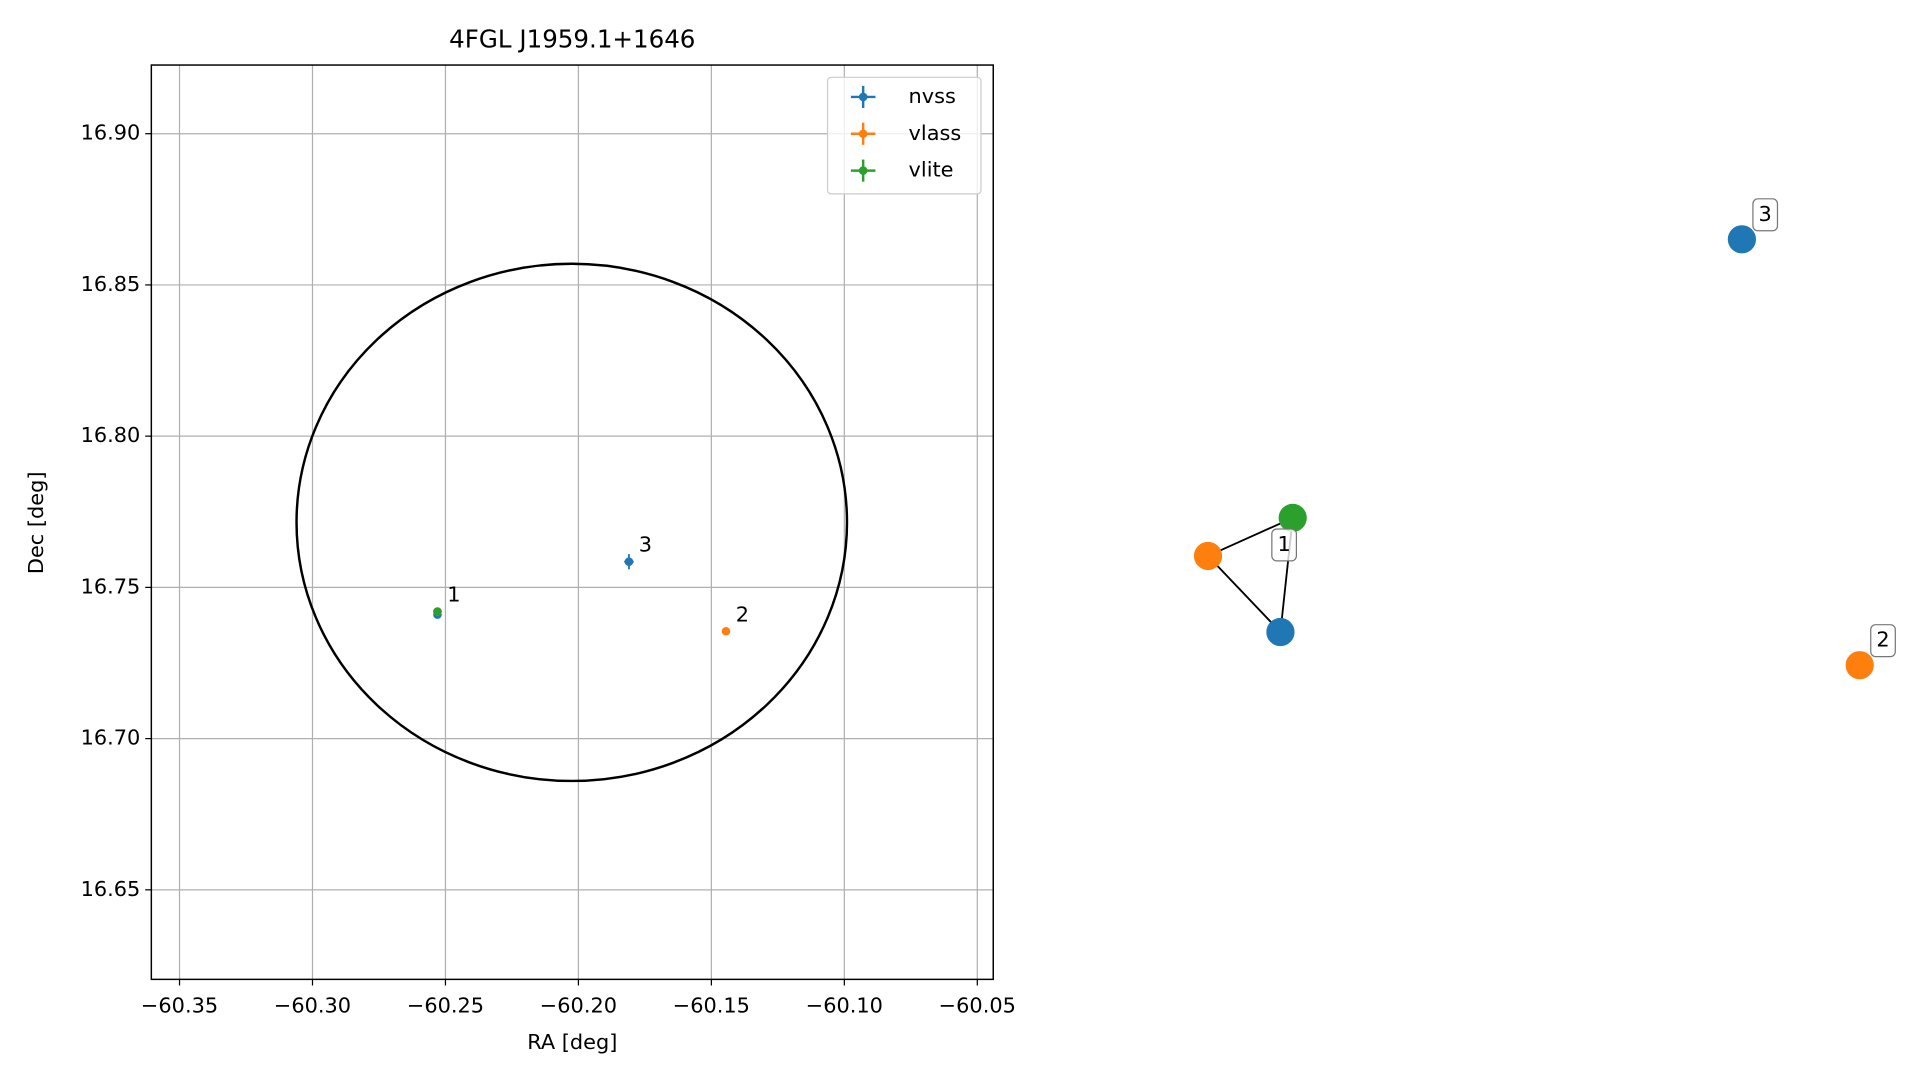  Describe the element at coordinates (445, 1005) in the screenshot. I see `x-tick-label: −60.25` at that location.